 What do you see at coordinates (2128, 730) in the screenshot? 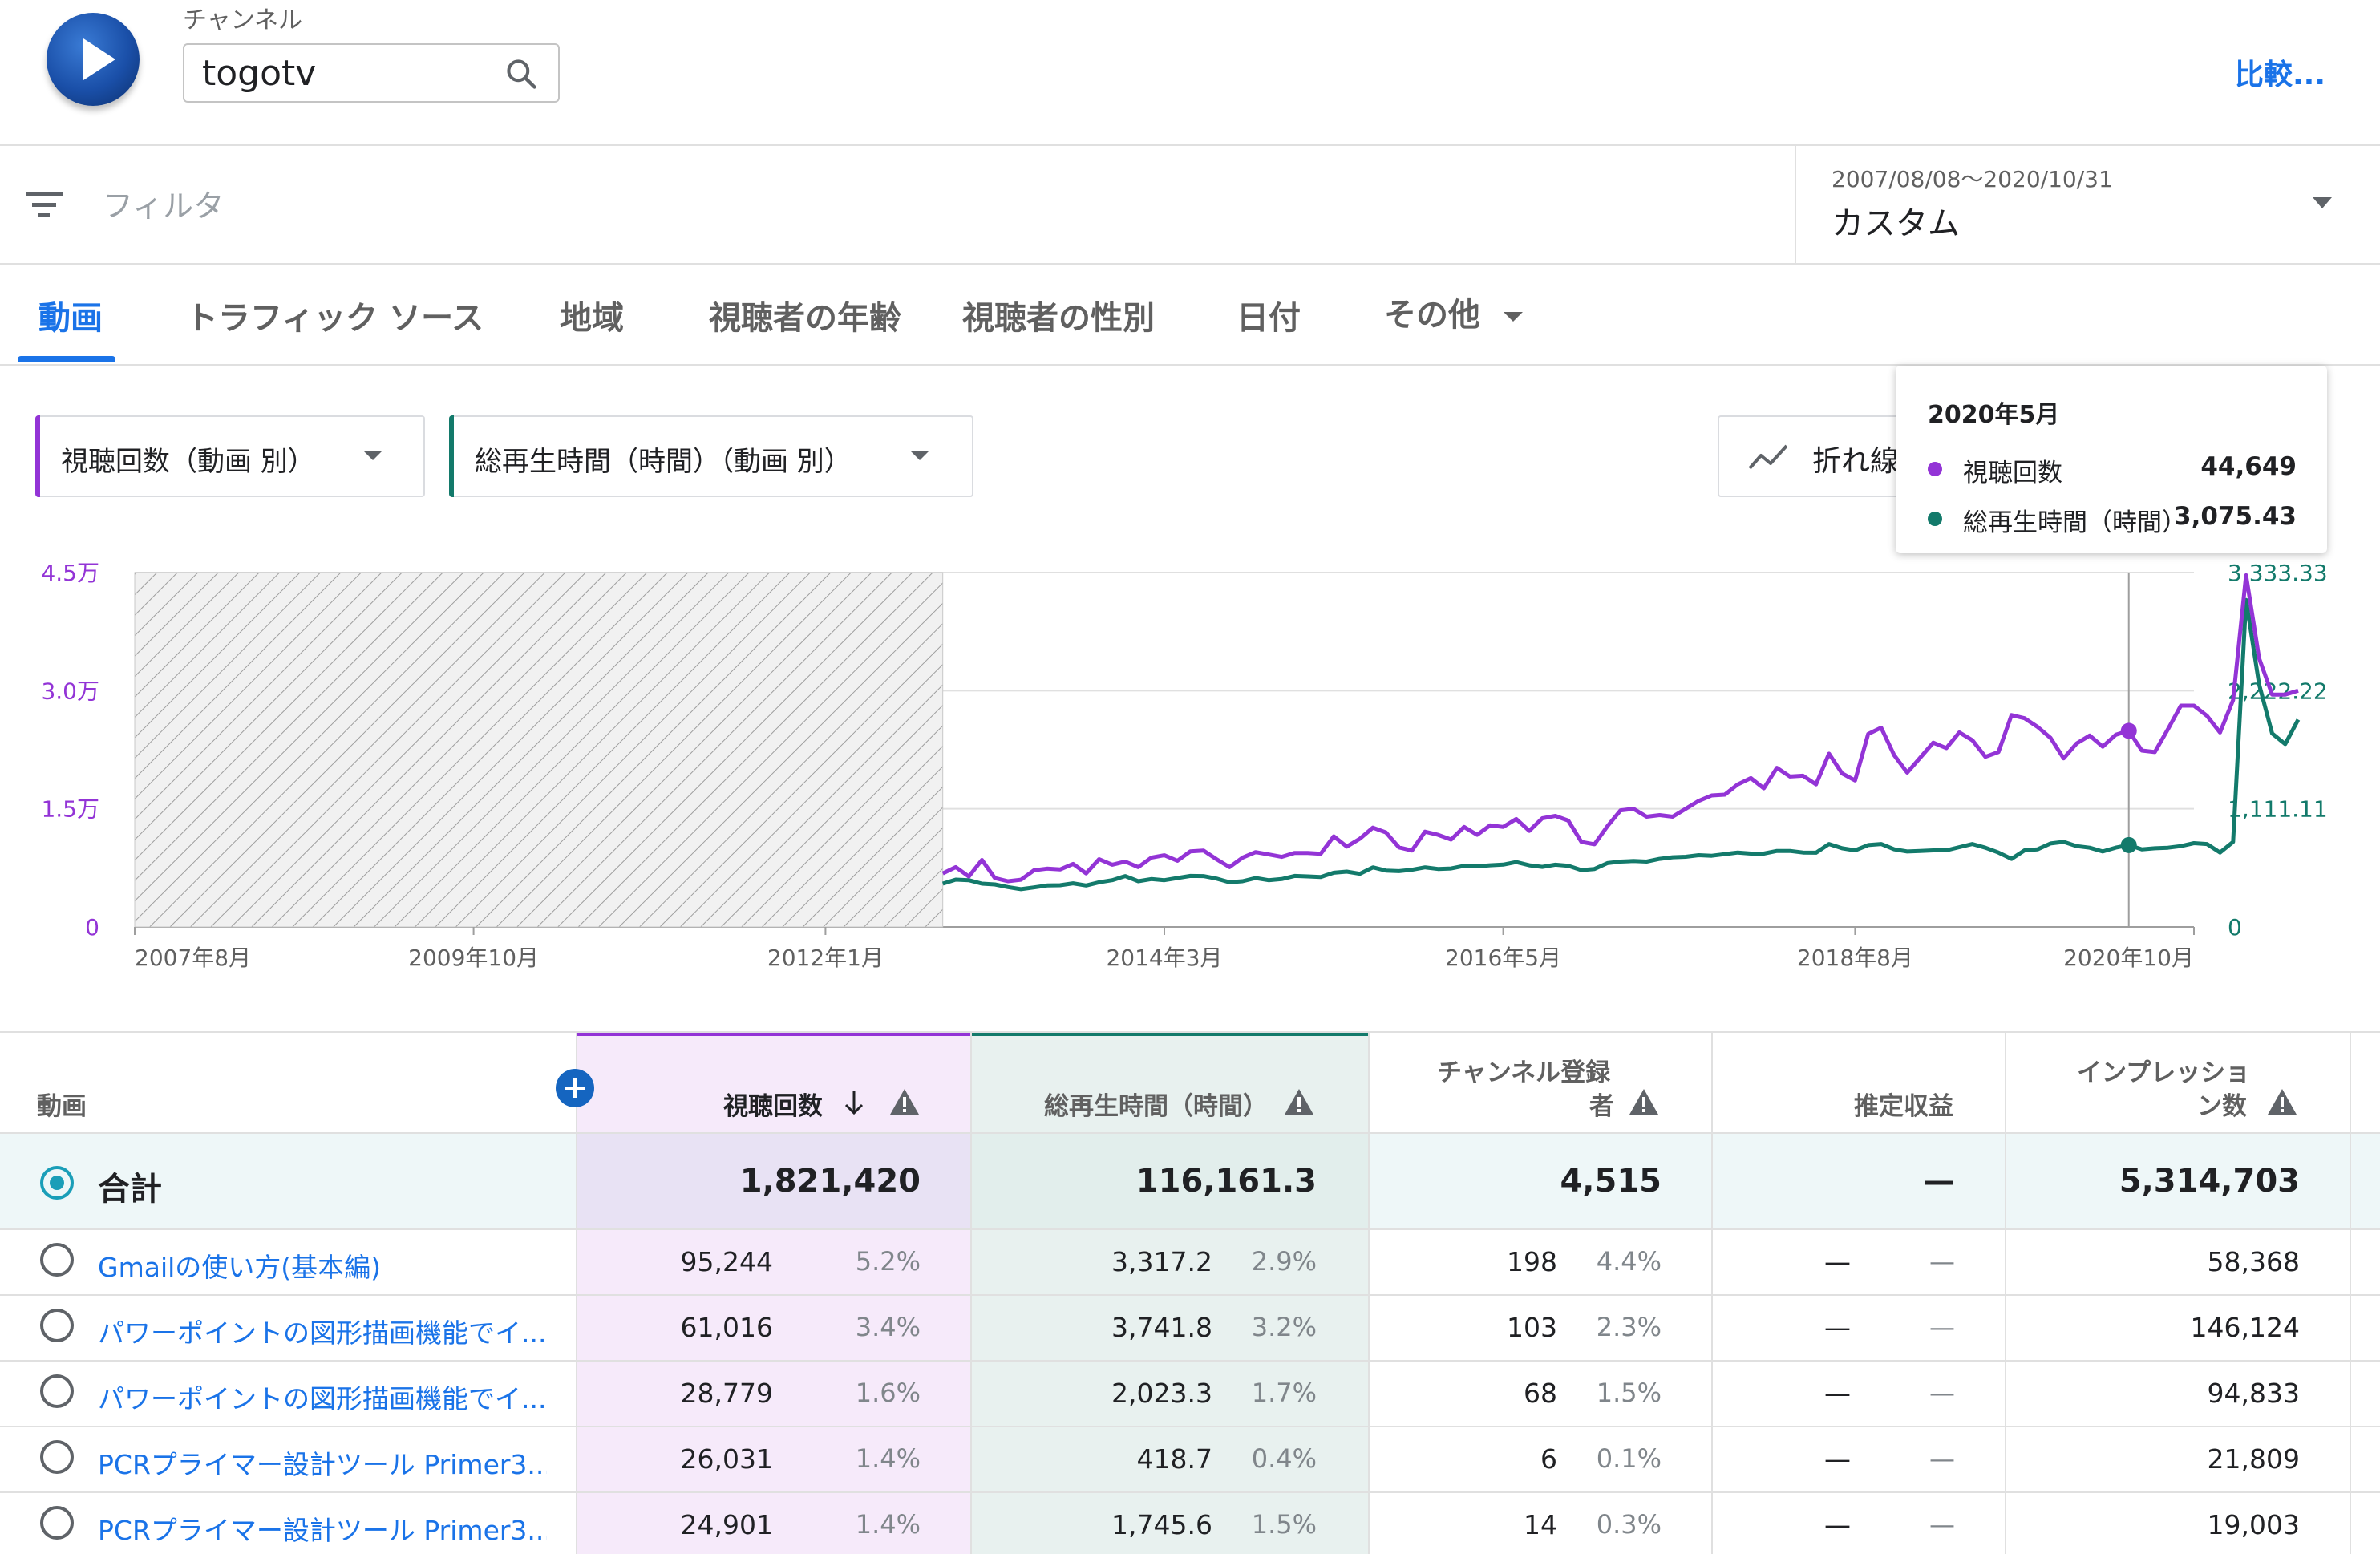
I see `hover-point-views` at bounding box center [2128, 730].